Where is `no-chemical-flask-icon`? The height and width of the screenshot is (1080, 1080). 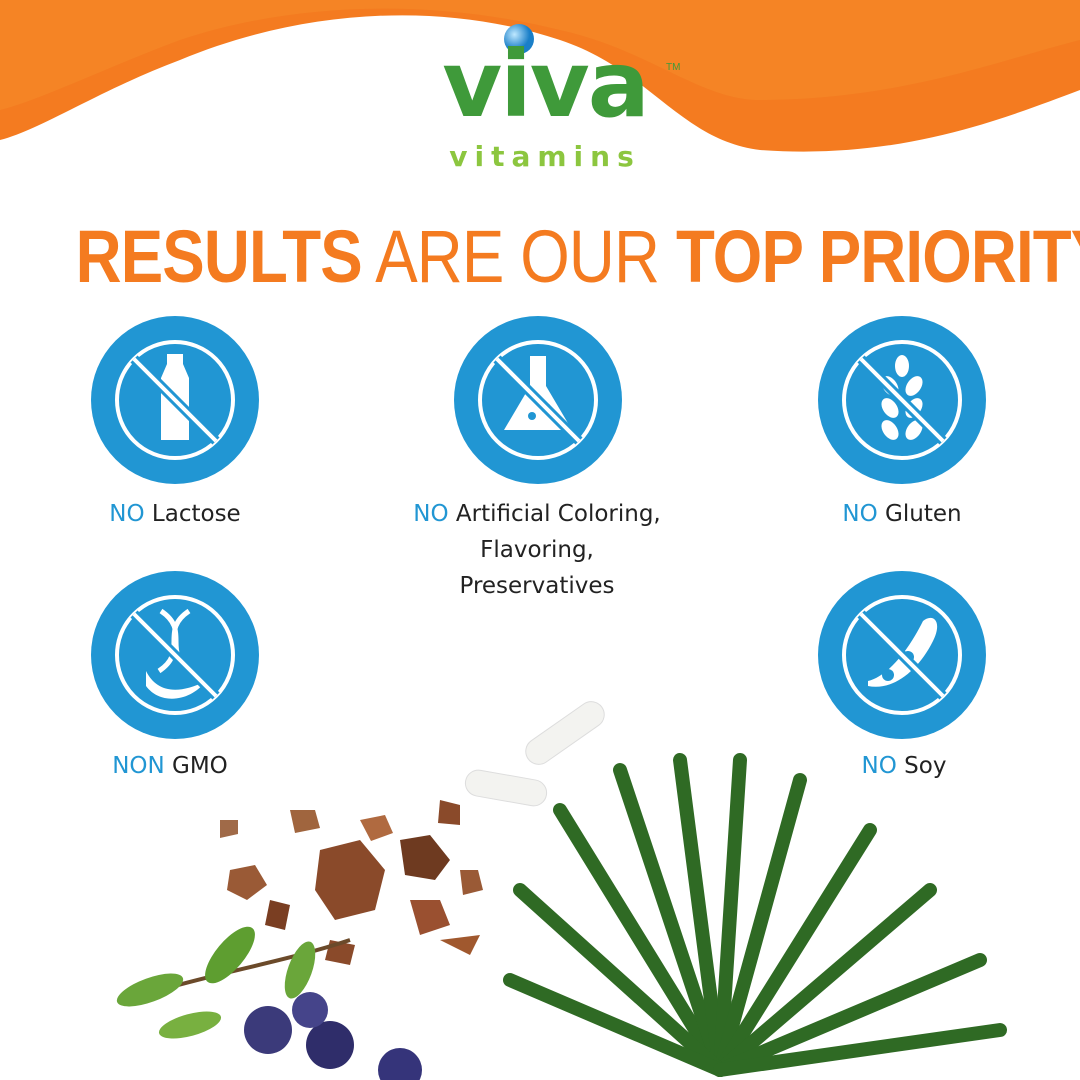 no-chemical-flask-icon is located at coordinates (538, 400).